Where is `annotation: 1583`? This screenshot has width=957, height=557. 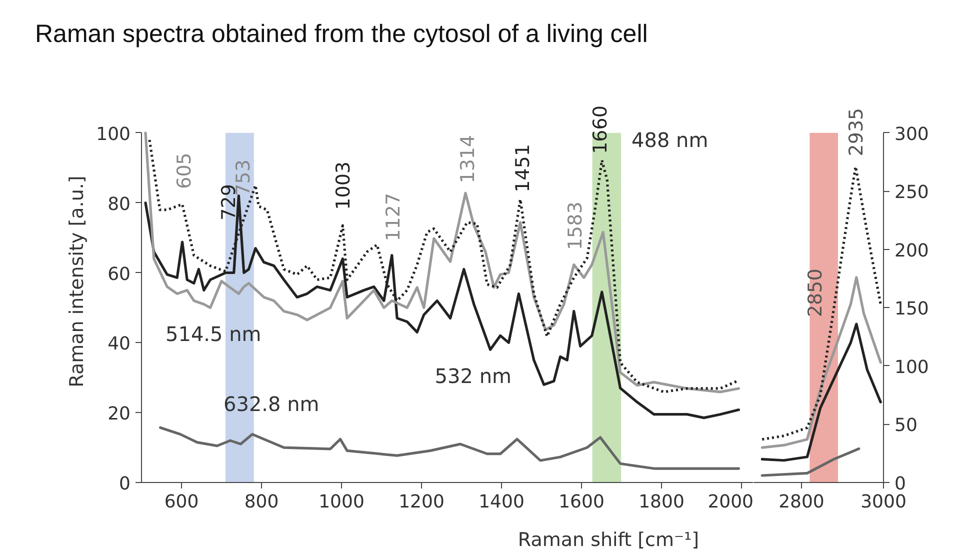
annotation: 1583 is located at coordinates (575, 226).